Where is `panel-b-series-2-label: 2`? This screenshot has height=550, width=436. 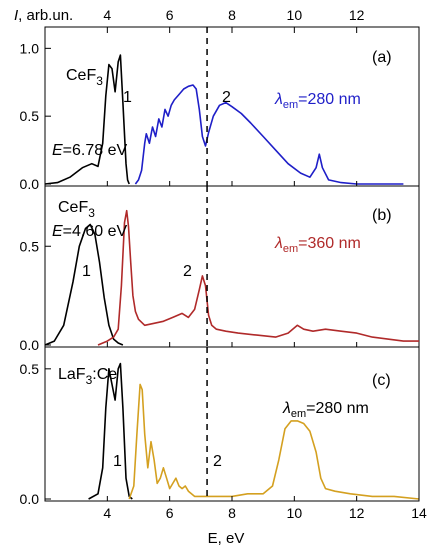
panel-b-series-2-label: 2 is located at coordinates (187, 271).